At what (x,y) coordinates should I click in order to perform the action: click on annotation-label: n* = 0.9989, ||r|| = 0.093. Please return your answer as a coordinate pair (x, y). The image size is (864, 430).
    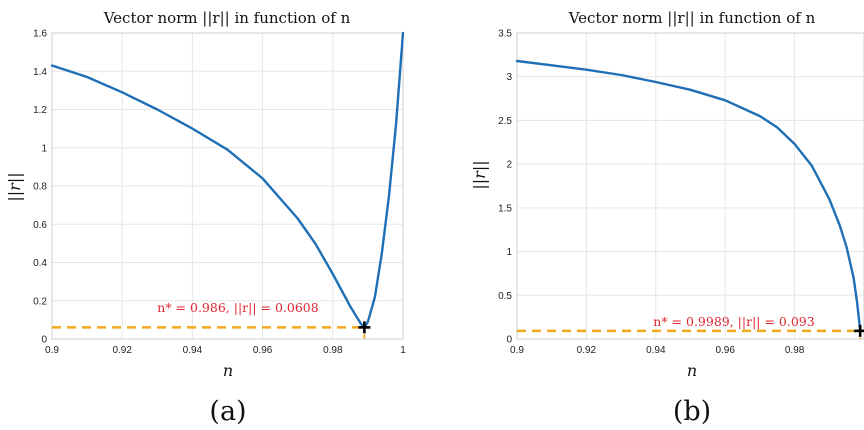
    Looking at the image, I should click on (733, 321).